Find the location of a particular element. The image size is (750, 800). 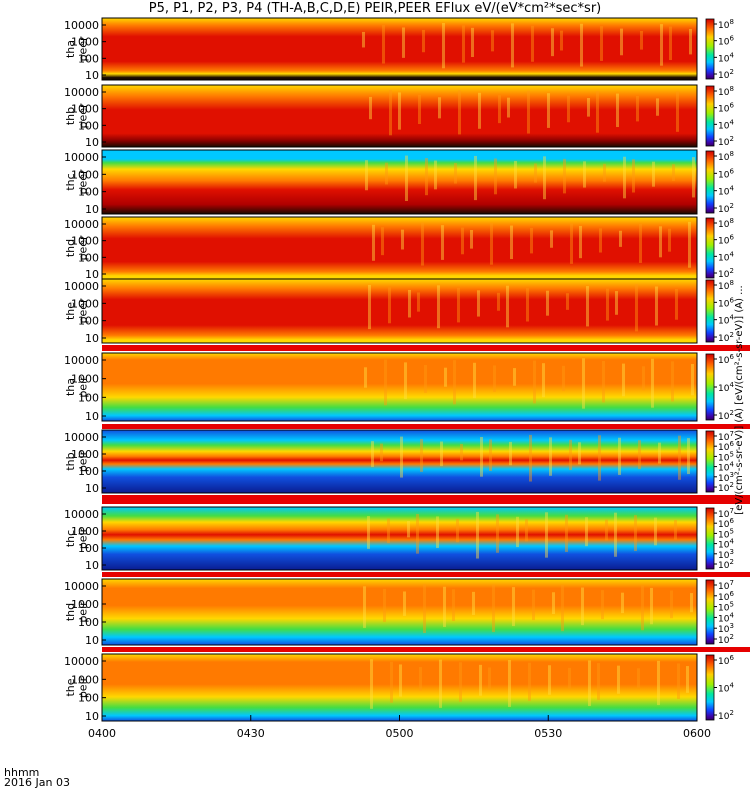

colorbar-the-peer is located at coordinates (710, 311).